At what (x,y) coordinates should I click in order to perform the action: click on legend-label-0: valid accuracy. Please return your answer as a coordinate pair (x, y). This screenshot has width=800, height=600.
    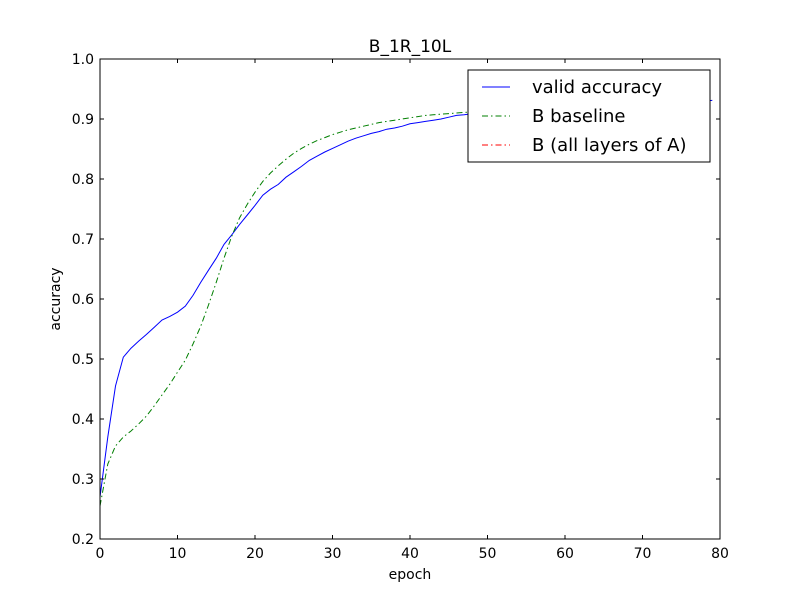
    Looking at the image, I should click on (597, 87).